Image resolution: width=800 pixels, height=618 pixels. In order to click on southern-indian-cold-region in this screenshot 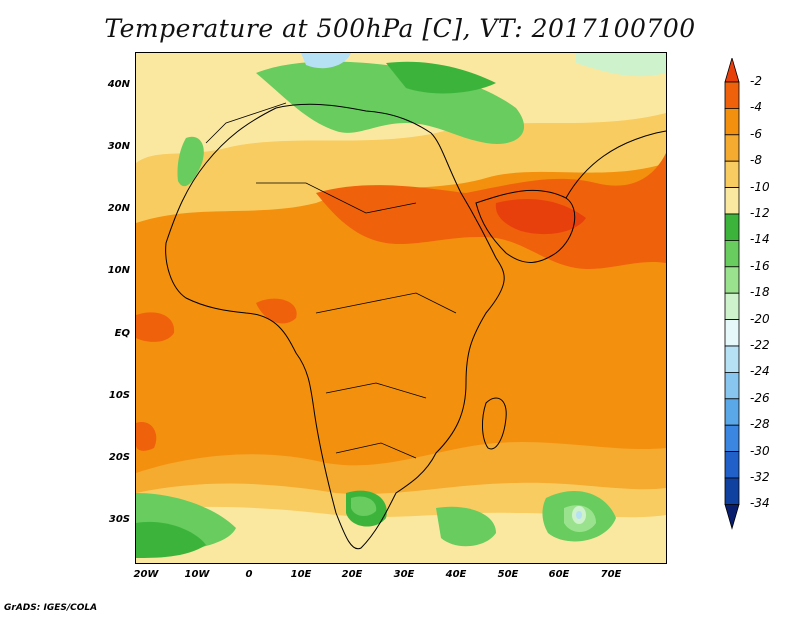, I will do `click(466, 526)`.